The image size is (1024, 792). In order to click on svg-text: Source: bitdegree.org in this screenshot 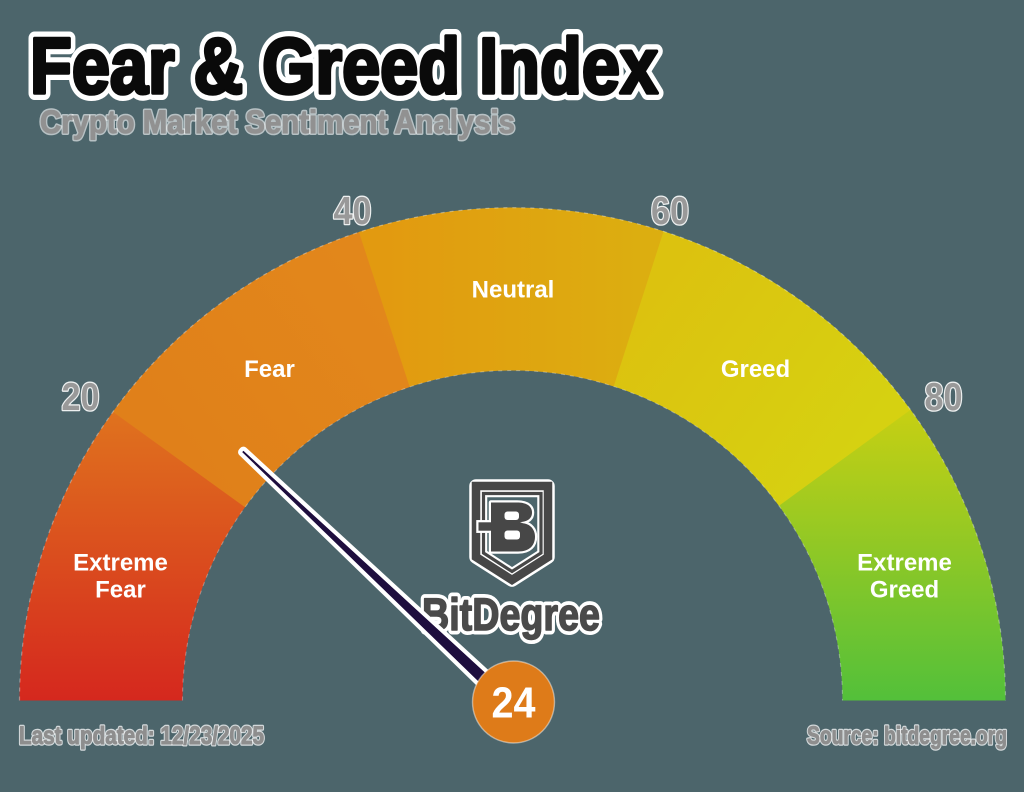, I will do `click(907, 736)`.